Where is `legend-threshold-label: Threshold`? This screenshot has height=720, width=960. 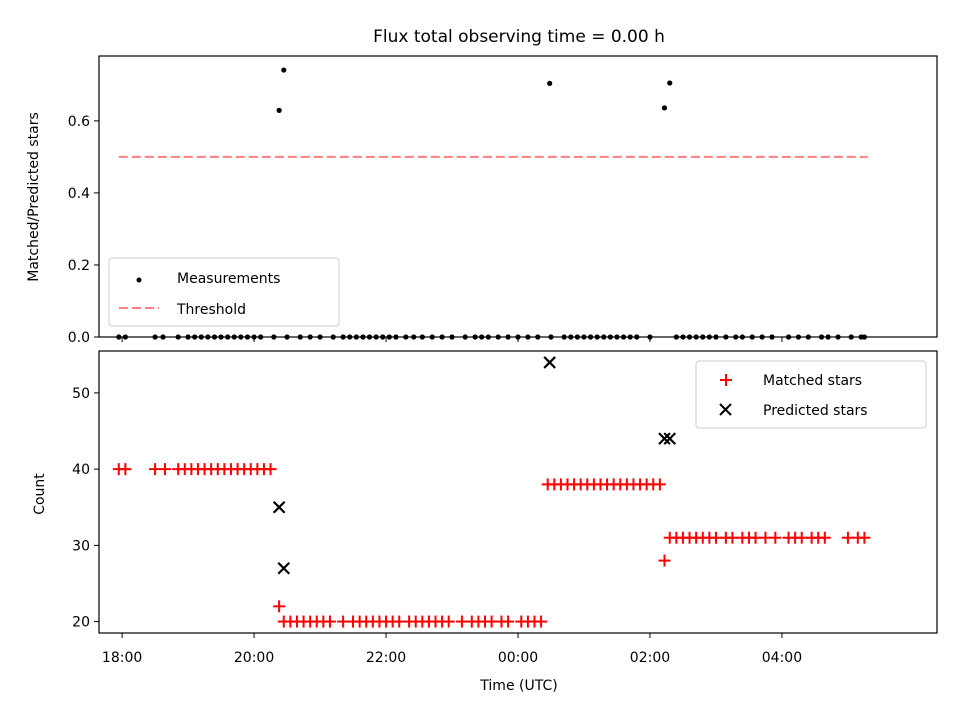 legend-threshold-label: Threshold is located at coordinates (211, 310).